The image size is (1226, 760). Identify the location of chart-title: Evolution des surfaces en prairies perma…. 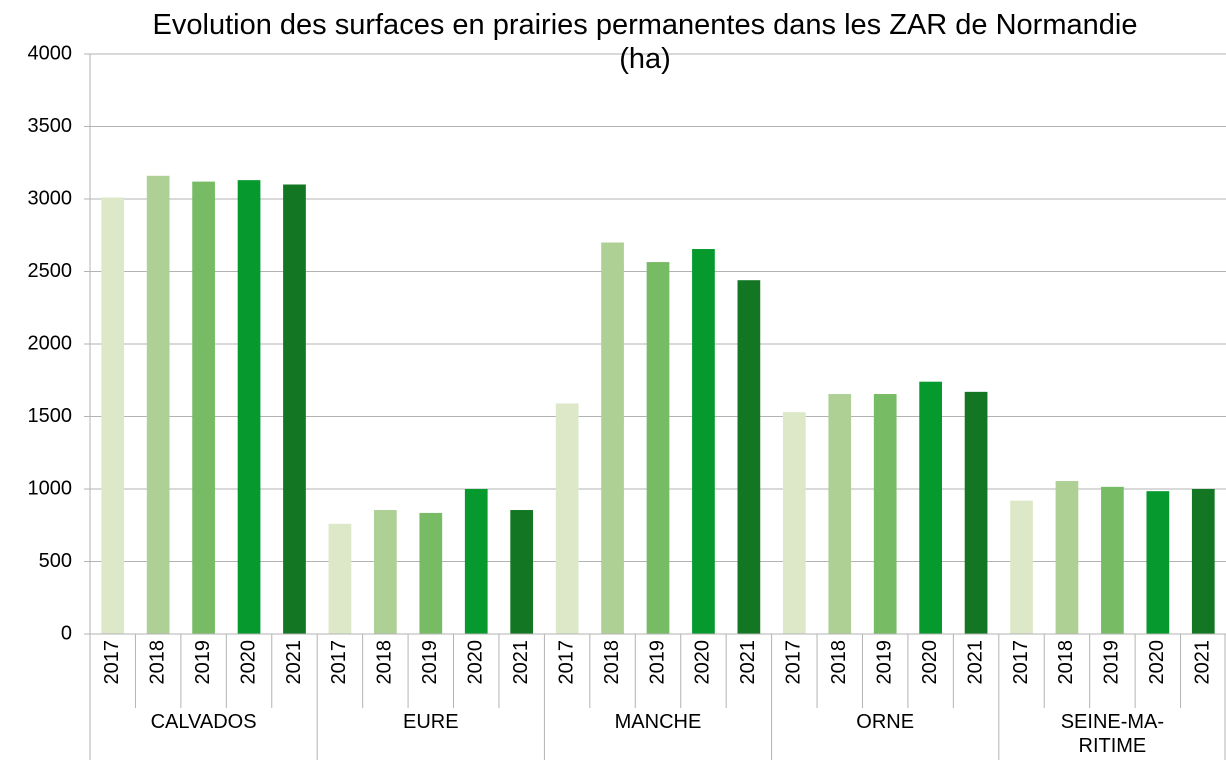
(645, 42).